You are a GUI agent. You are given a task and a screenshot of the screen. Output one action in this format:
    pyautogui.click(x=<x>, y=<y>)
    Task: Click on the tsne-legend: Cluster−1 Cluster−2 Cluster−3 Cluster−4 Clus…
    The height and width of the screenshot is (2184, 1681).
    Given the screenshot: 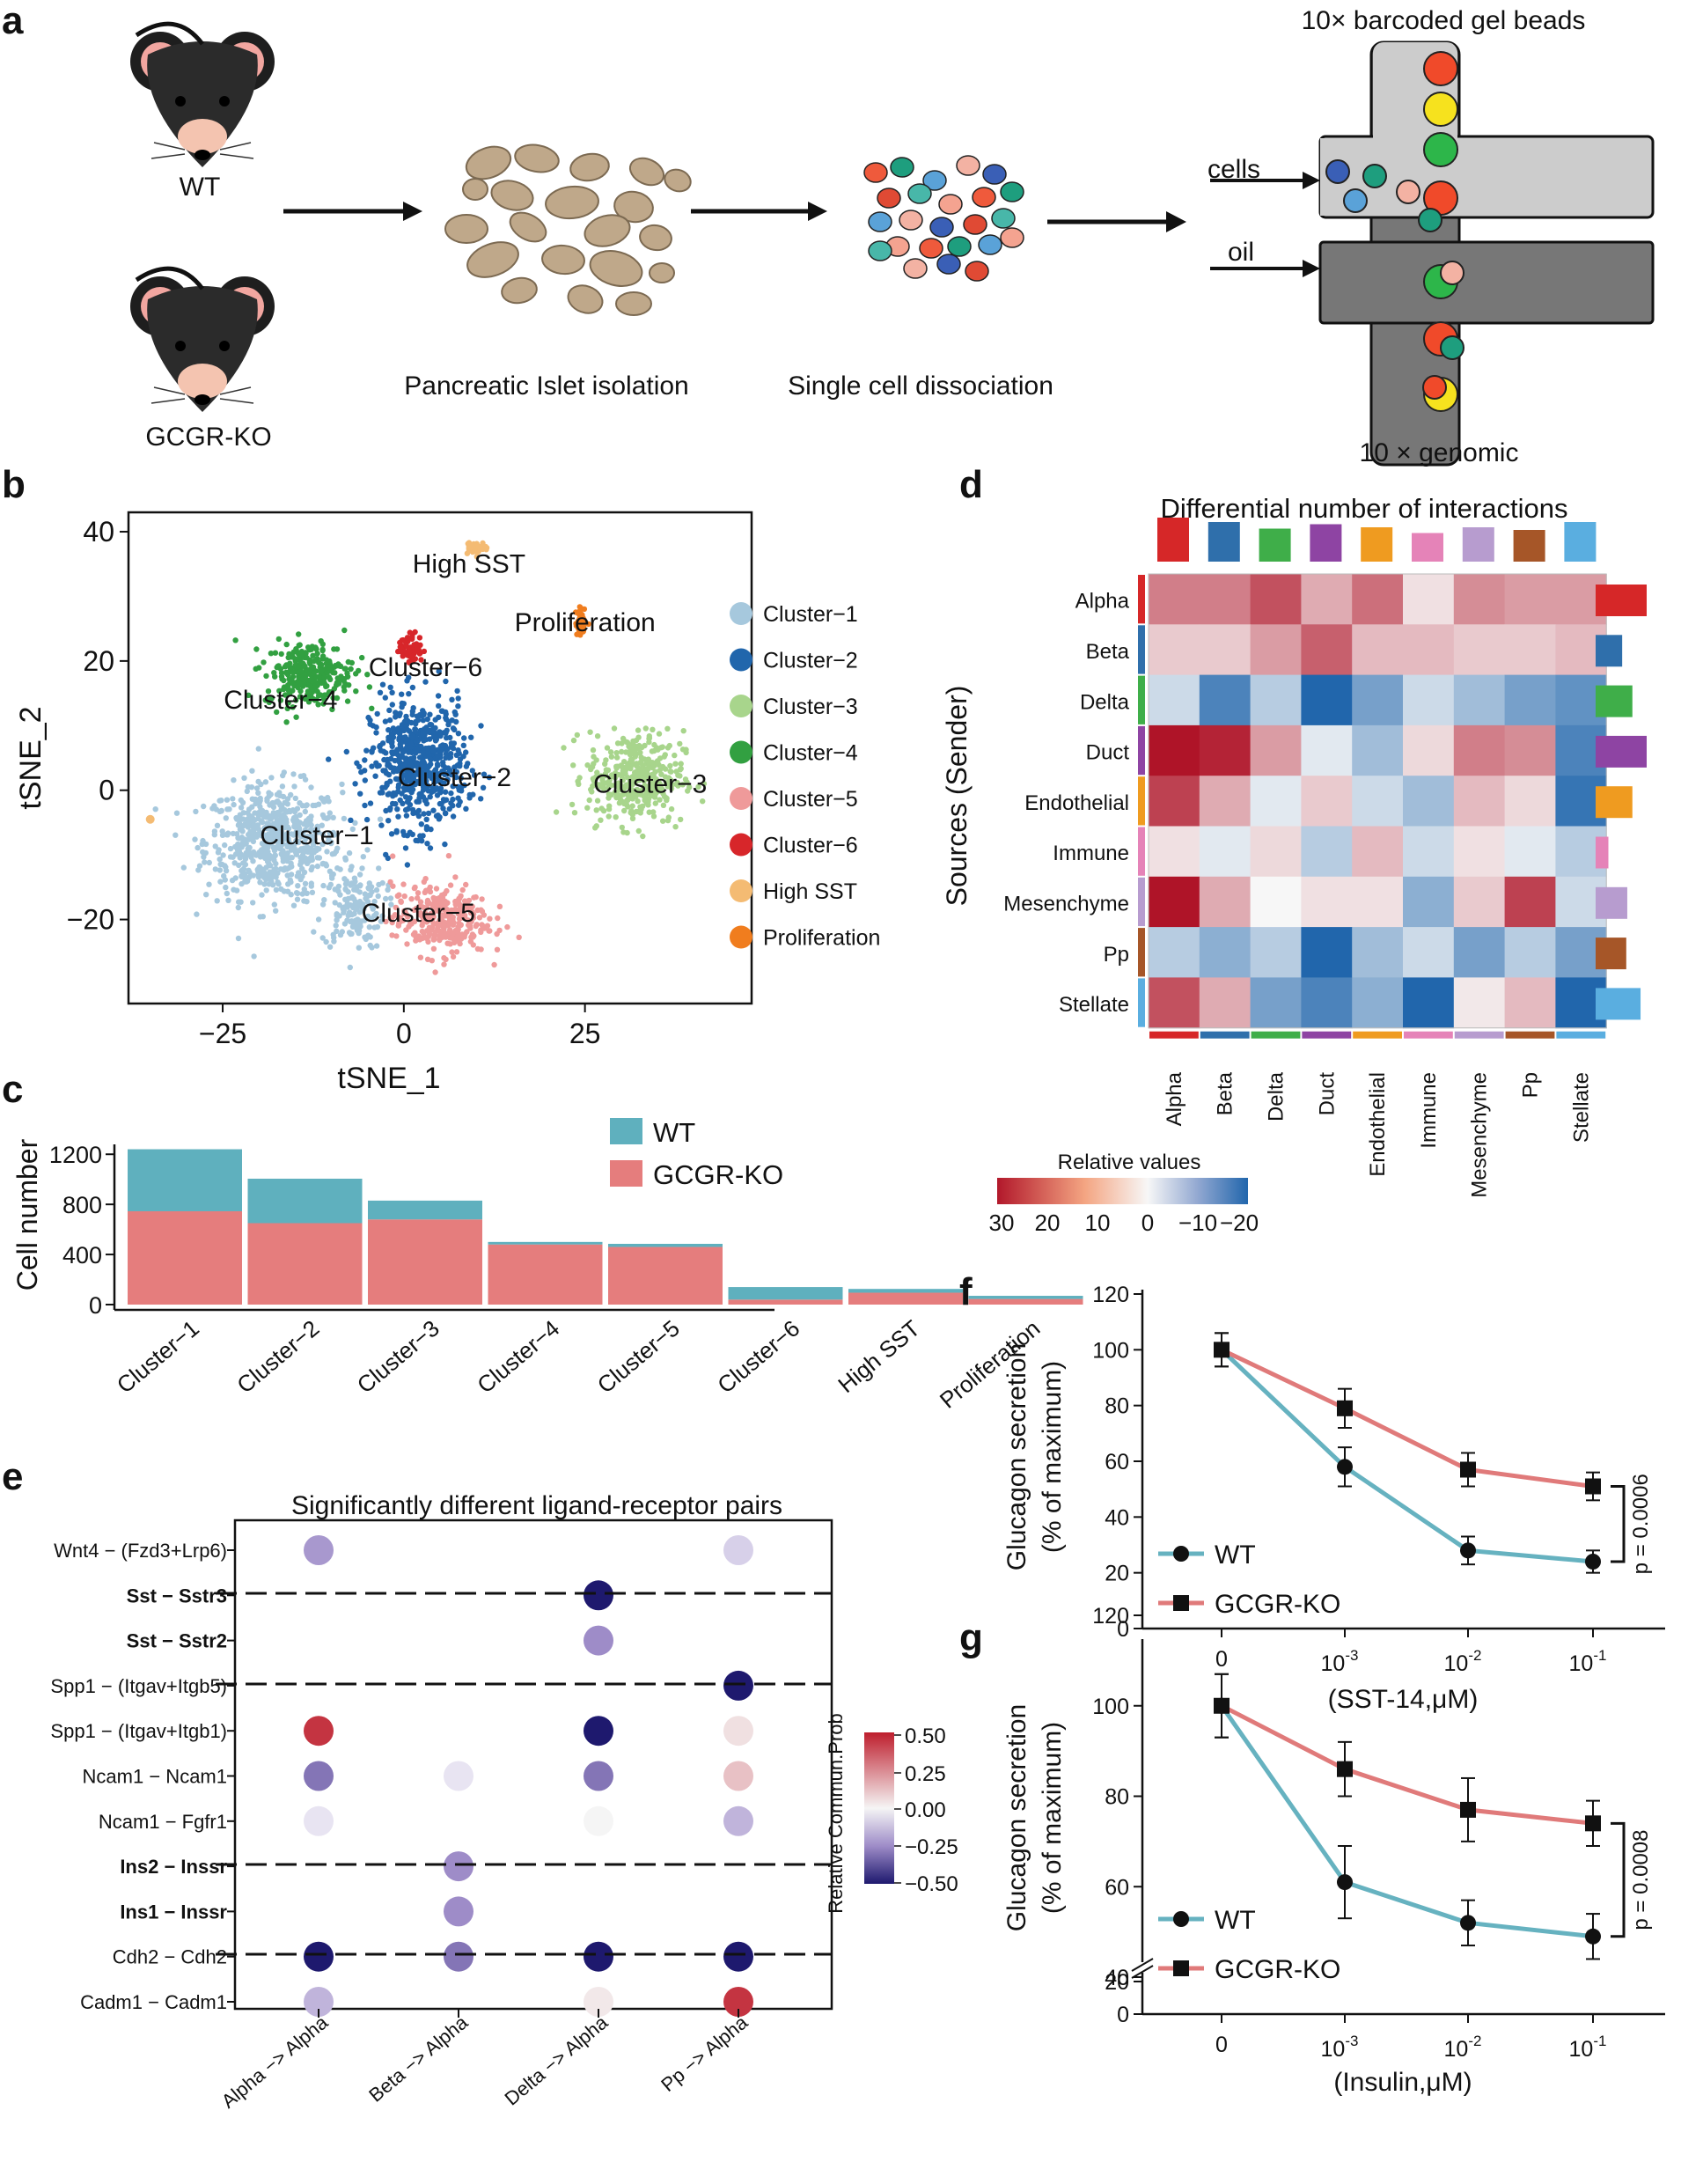 What is the action you would take?
    pyautogui.click(x=805, y=776)
    